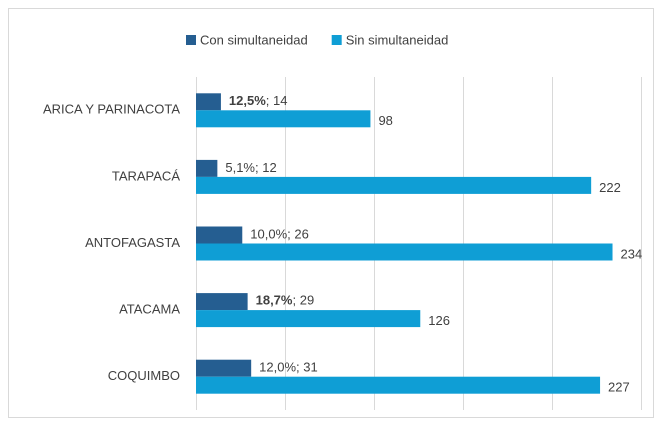 This screenshot has height=426, width=658. I want to click on data-label: 10,0%; 26, so click(279, 233).